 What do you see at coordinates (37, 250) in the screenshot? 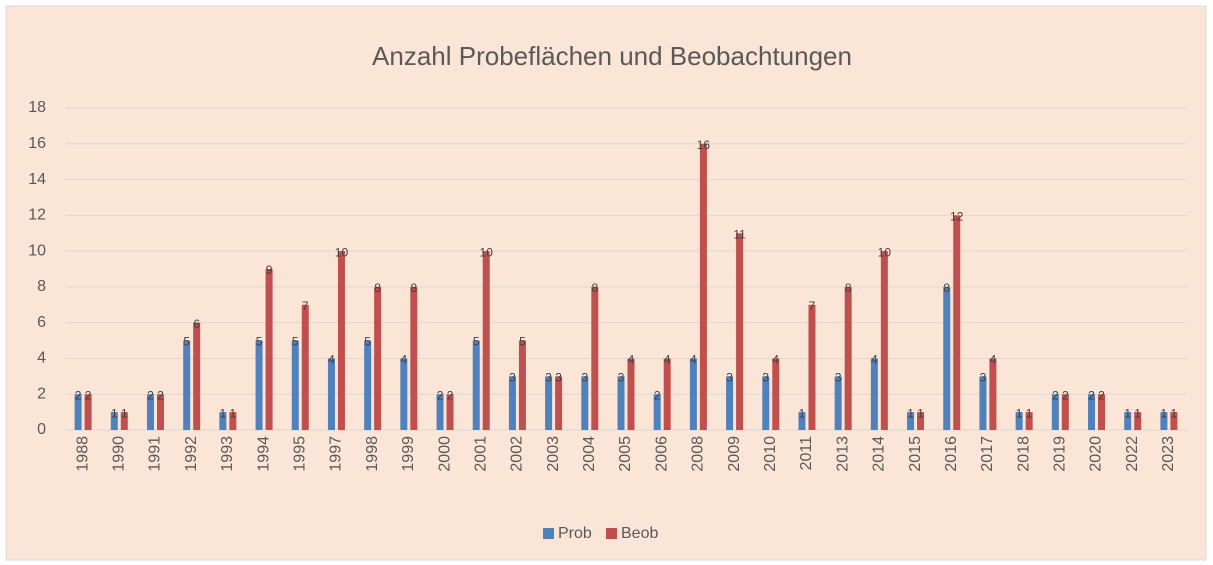
I see `y-tick-label: 10` at bounding box center [37, 250].